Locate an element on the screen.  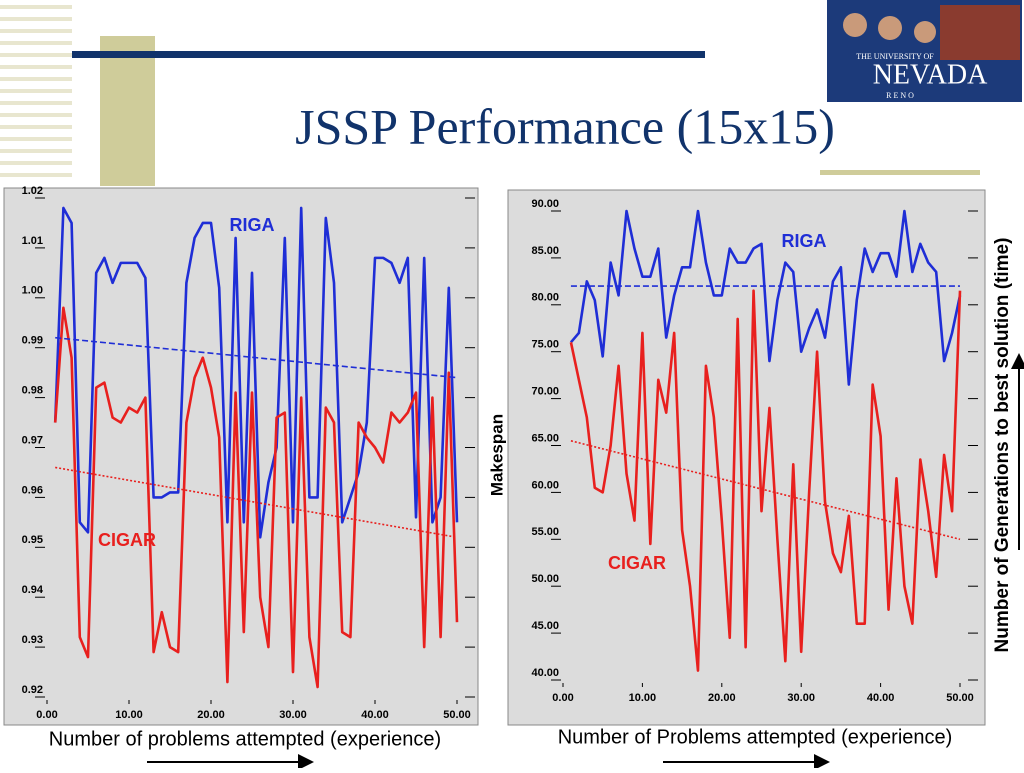
logo-top: THE UNIVERSITY OF is located at coordinates (895, 56).